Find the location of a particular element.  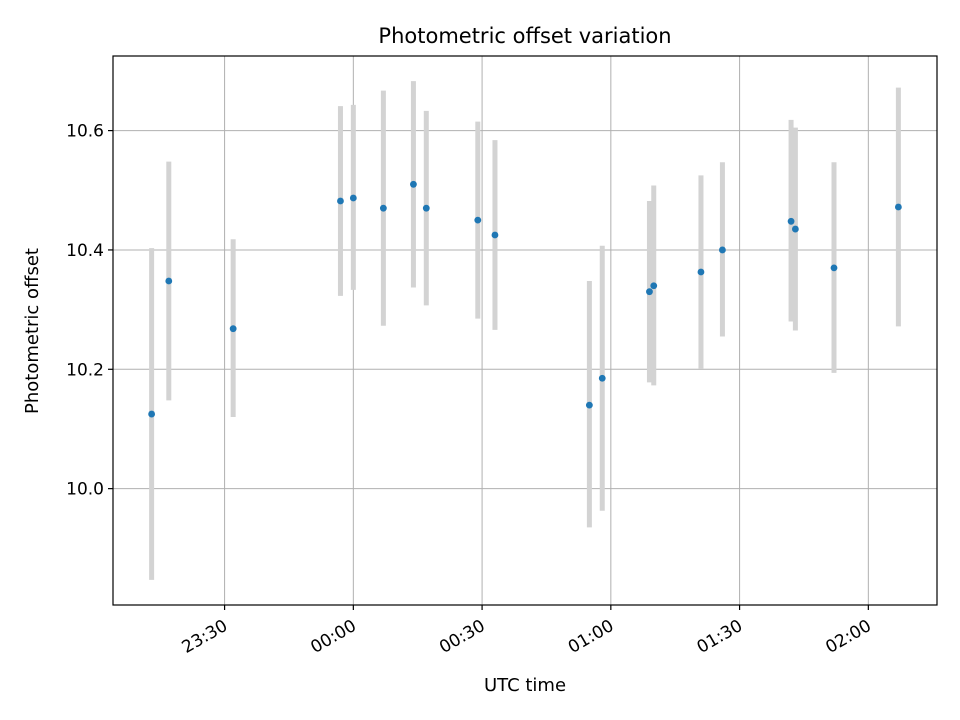

y-tick-label: 10.2 is located at coordinates (85, 370).